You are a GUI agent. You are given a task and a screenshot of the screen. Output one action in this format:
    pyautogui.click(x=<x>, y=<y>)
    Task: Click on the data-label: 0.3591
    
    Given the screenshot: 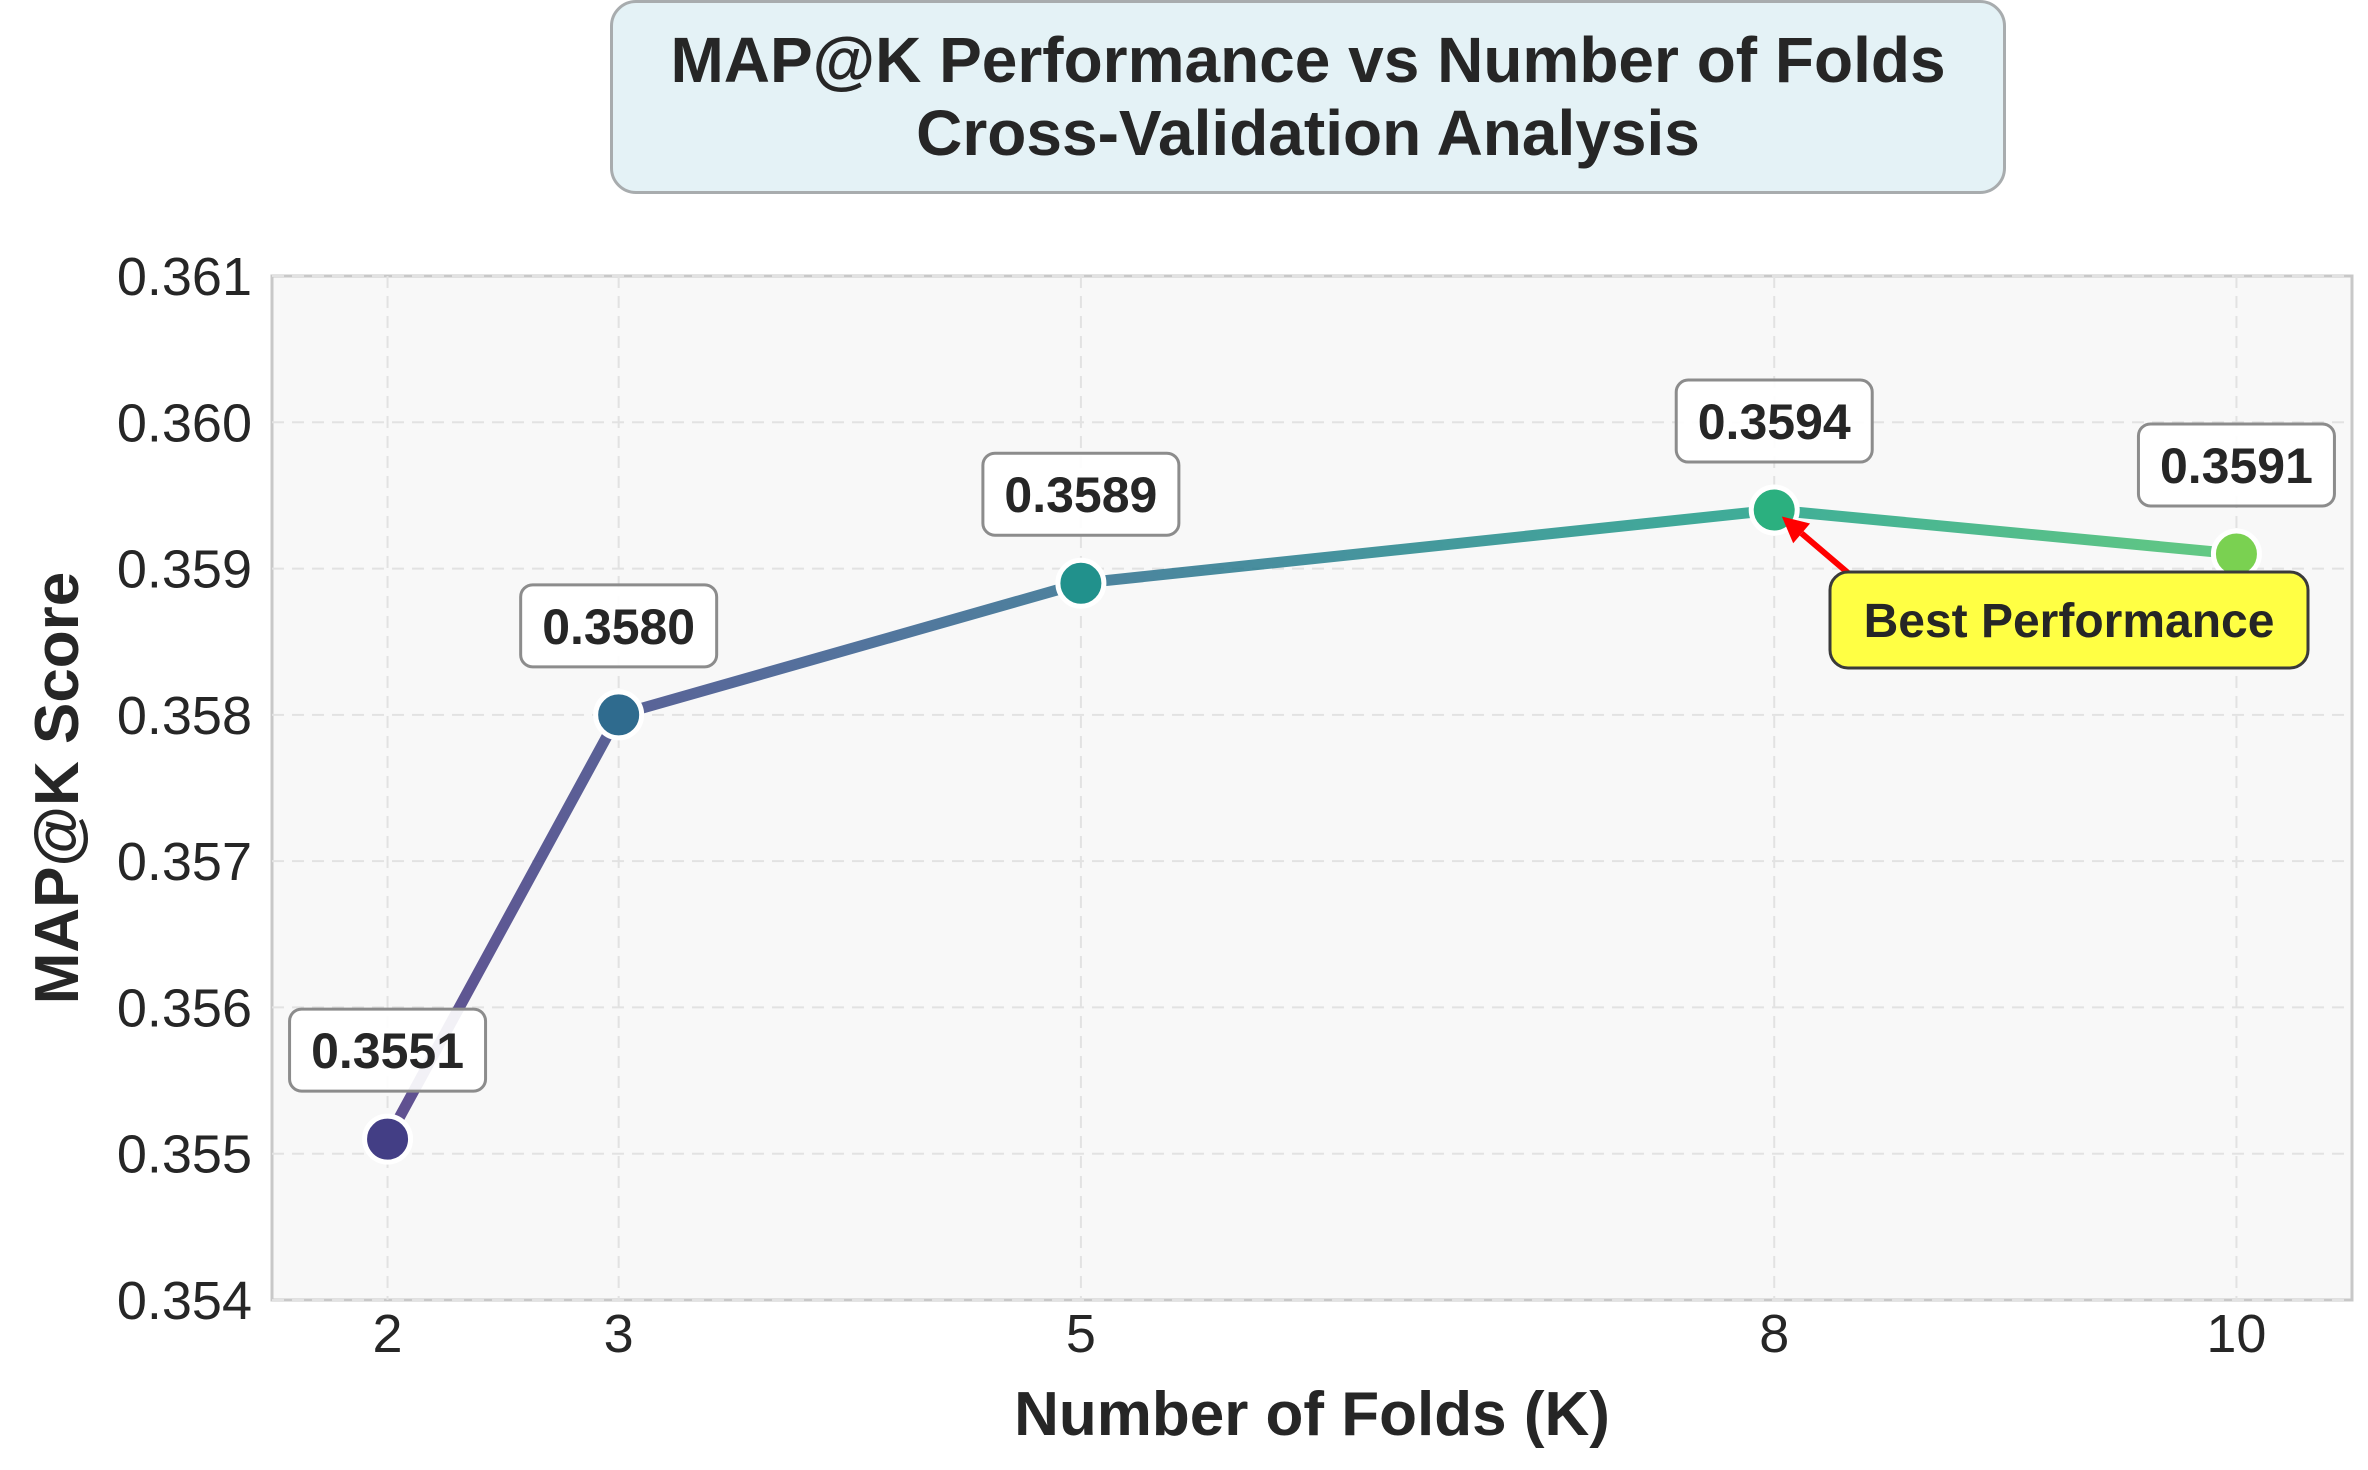 What is the action you would take?
    pyautogui.click(x=2236, y=466)
    